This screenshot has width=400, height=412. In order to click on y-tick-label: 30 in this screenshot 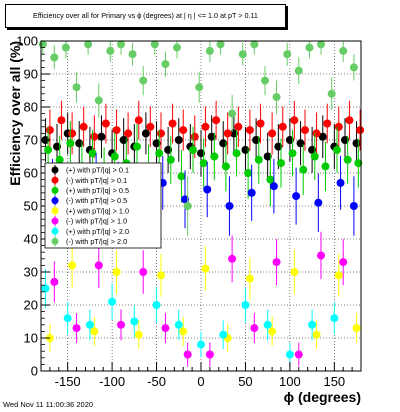, I will do `click(31, 272)`.